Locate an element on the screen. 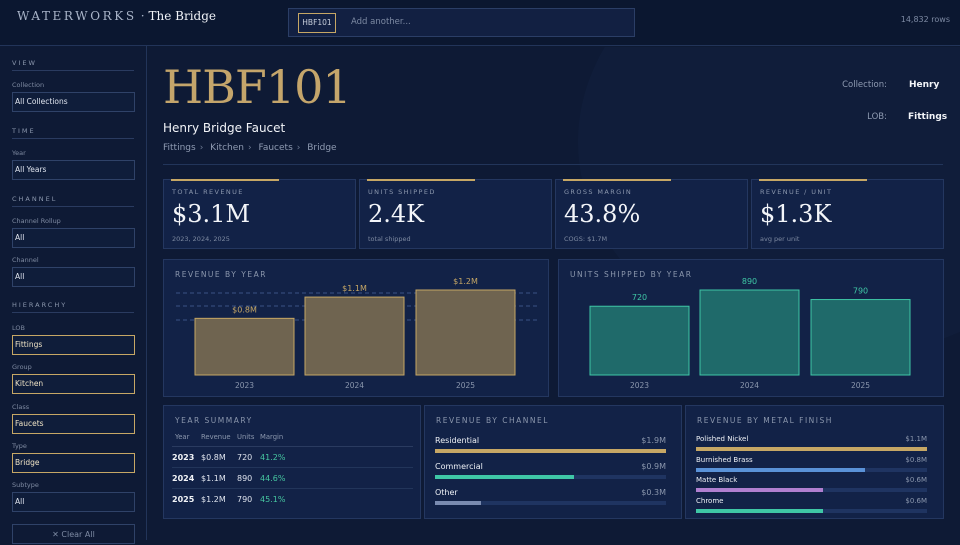 This screenshot has width=960, height=545. section-time-title: TIME is located at coordinates (24, 131).